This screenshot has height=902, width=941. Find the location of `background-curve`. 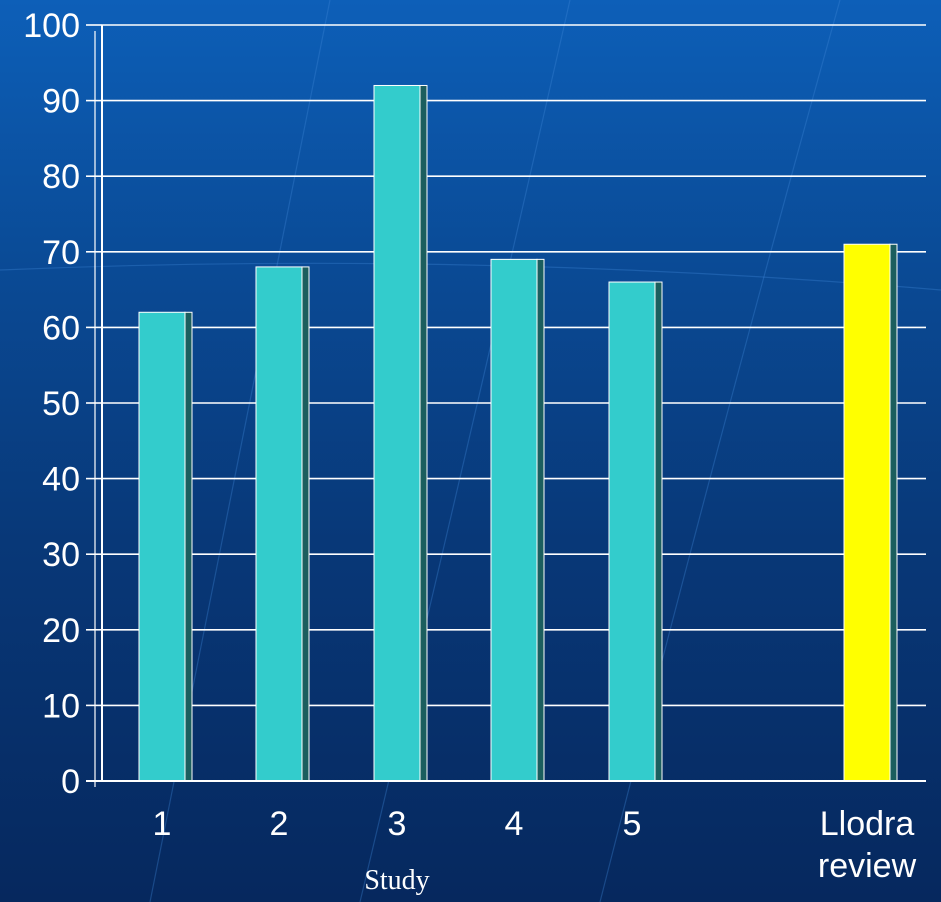

background-curve is located at coordinates (470, 276).